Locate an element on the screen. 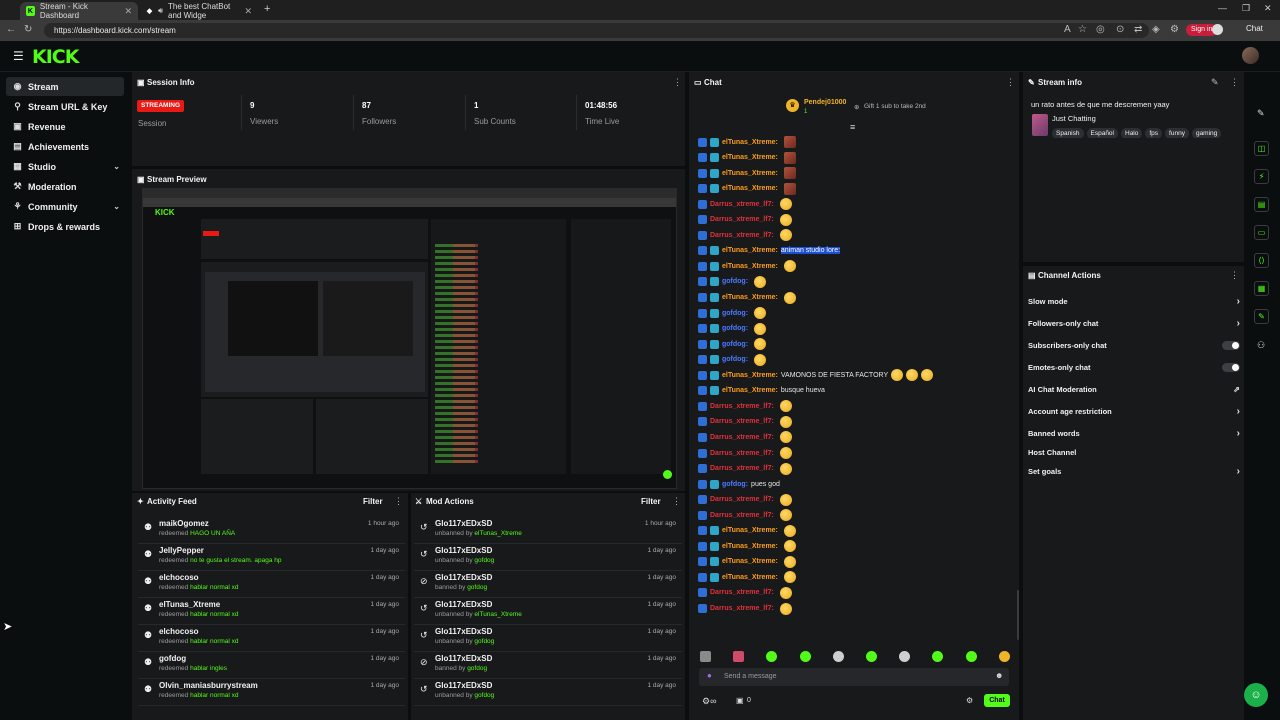  activity-user: Olvin_maniasburrystream is located at coordinates (208, 685).